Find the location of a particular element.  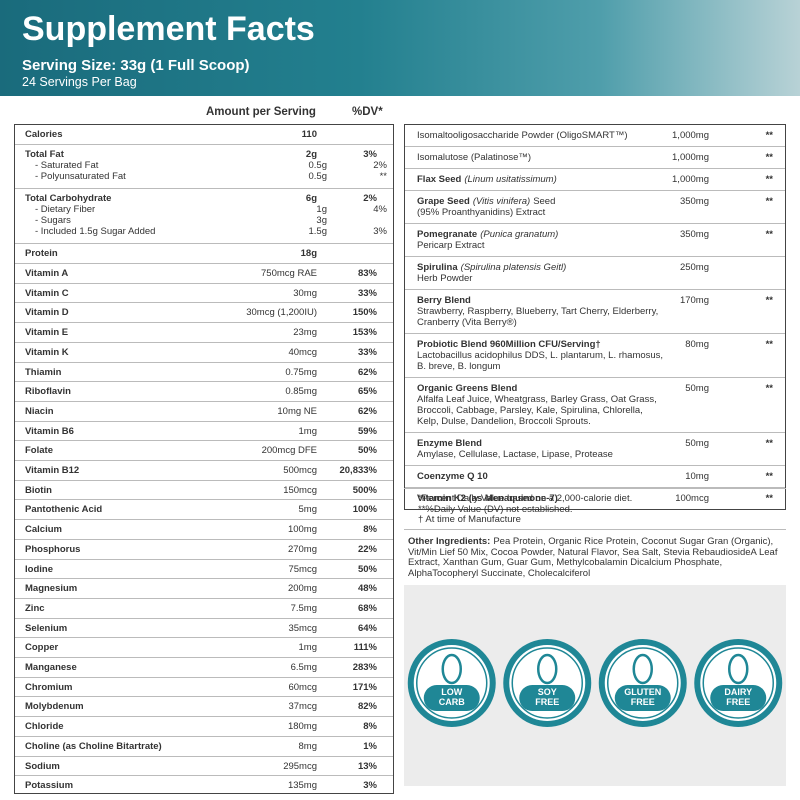

ingredient-amount: 350mg is located at coordinates (694, 234).